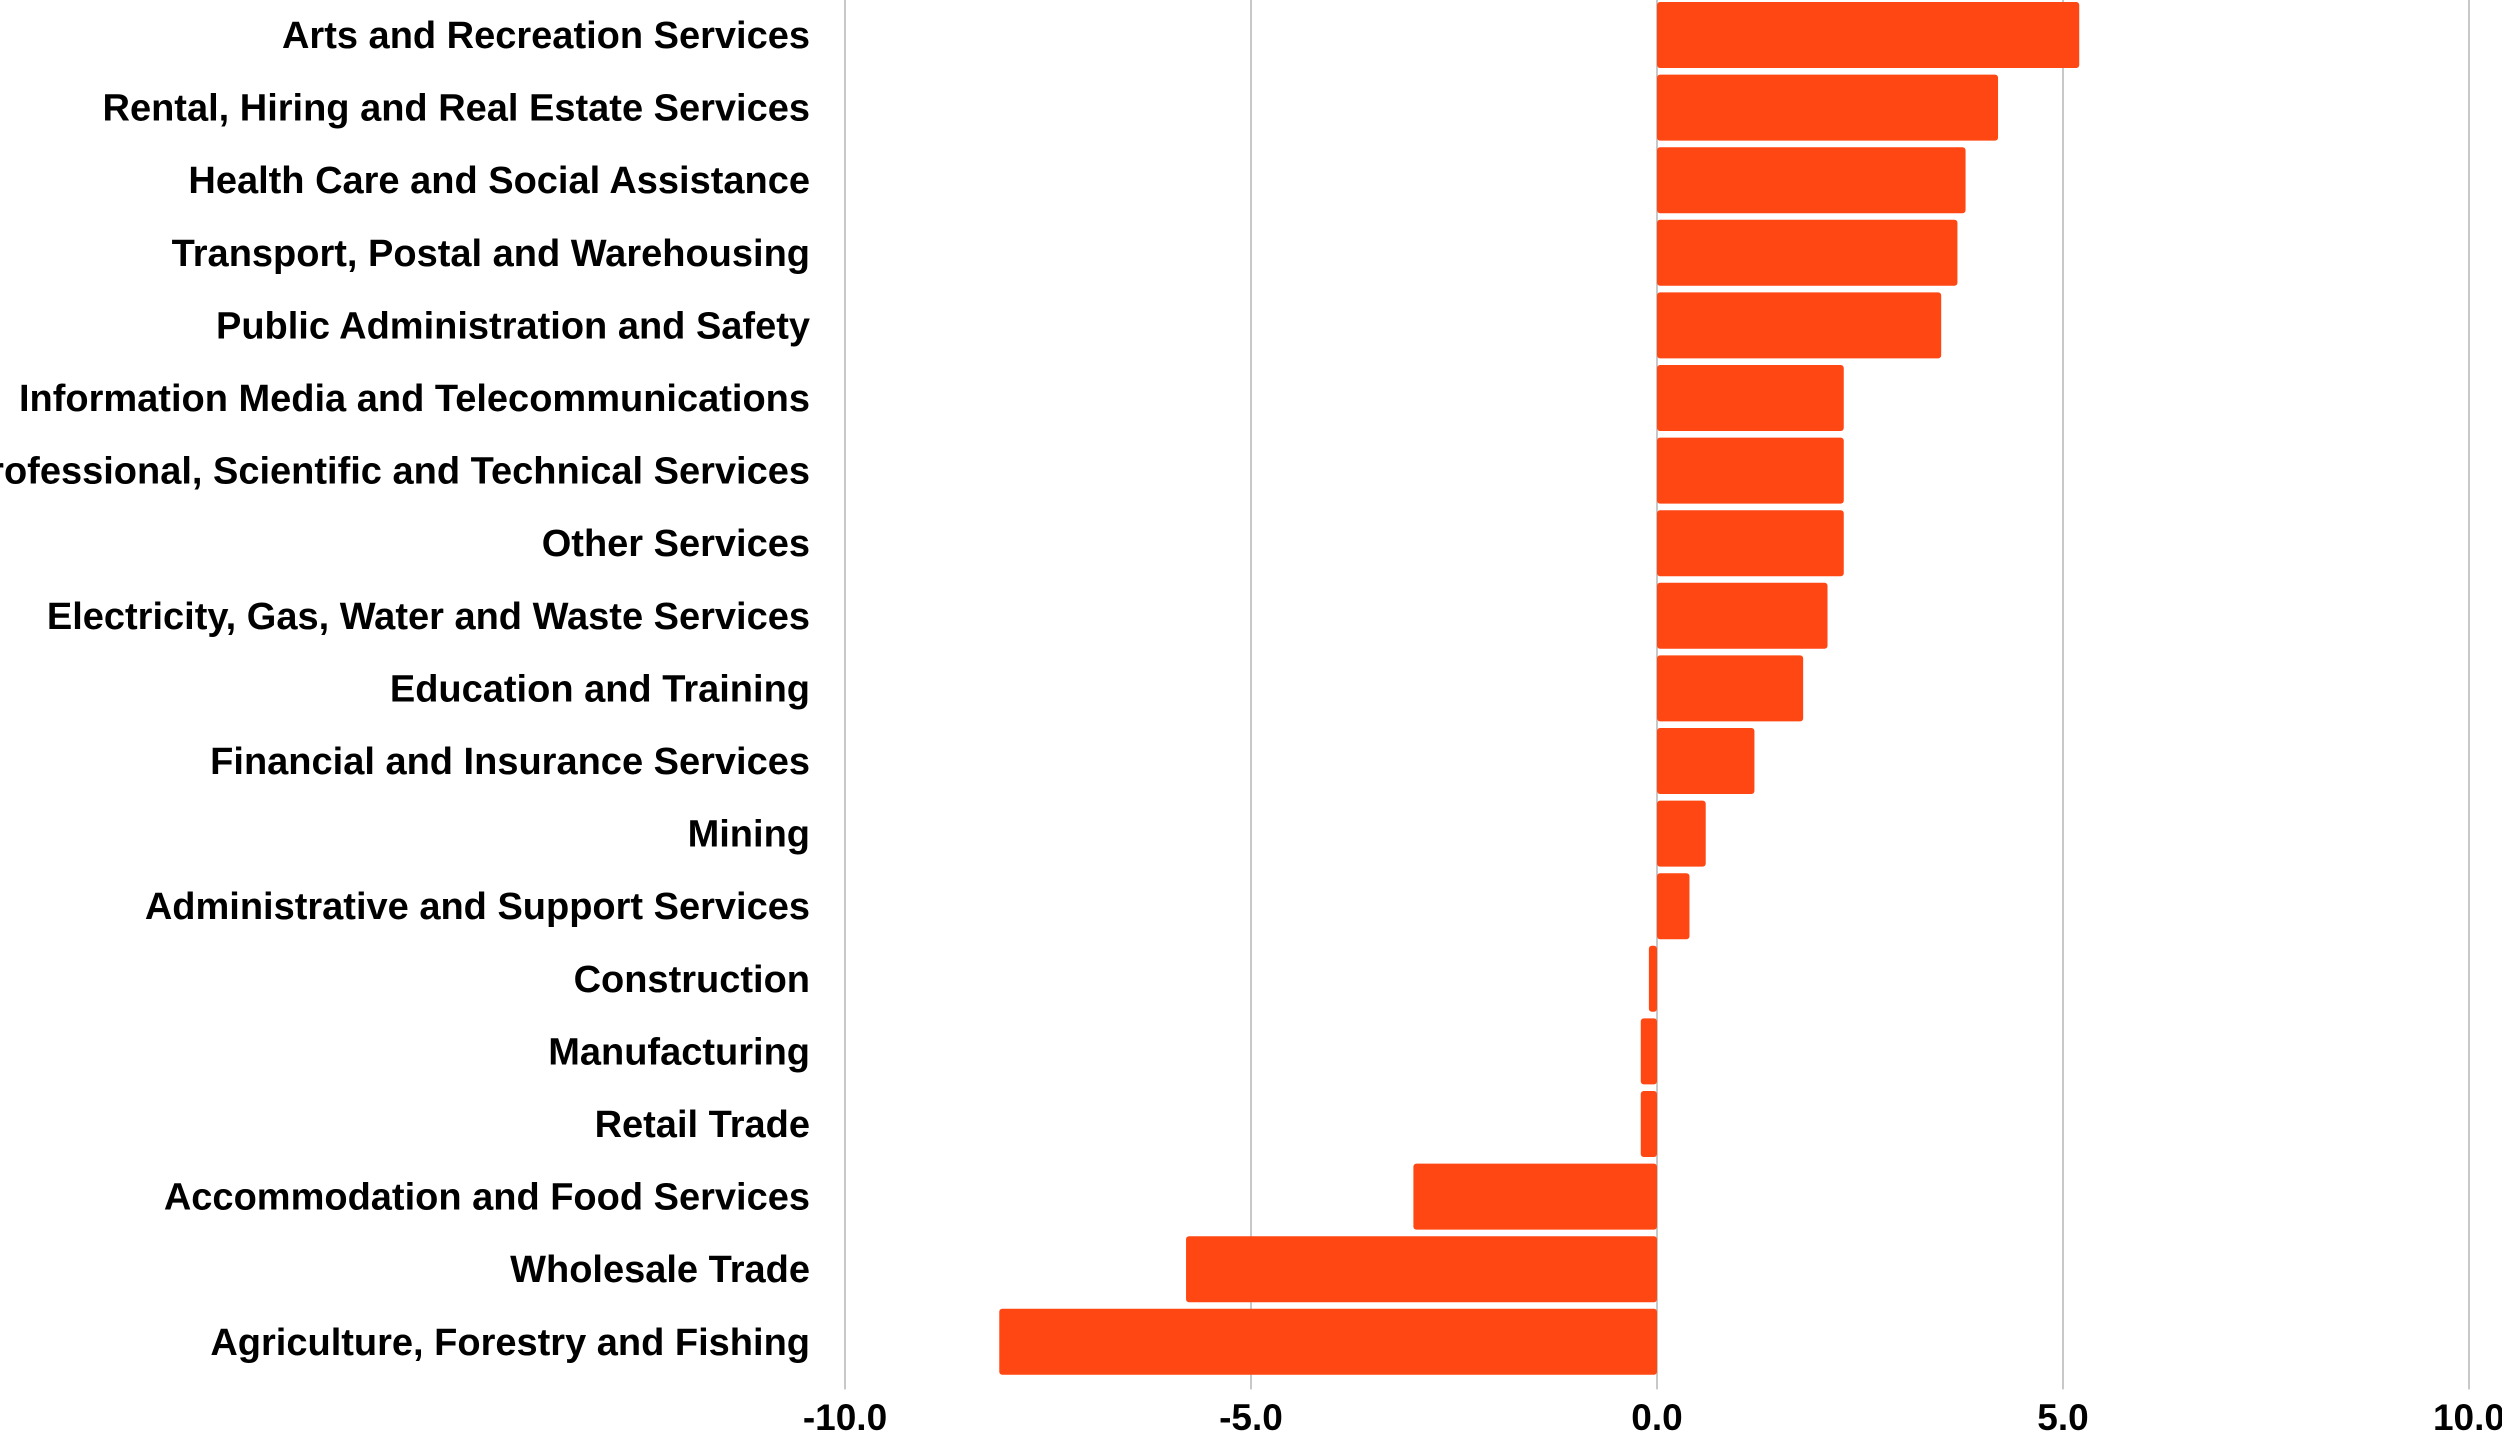 The width and height of the screenshot is (2502, 1431). Describe the element at coordinates (2062, 1414) in the screenshot. I see `x-tick-label: 5.0` at that location.